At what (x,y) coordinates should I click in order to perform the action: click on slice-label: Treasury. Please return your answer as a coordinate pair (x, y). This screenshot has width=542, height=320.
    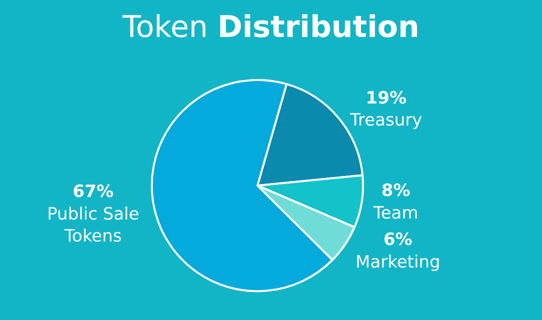
    Looking at the image, I should click on (385, 120).